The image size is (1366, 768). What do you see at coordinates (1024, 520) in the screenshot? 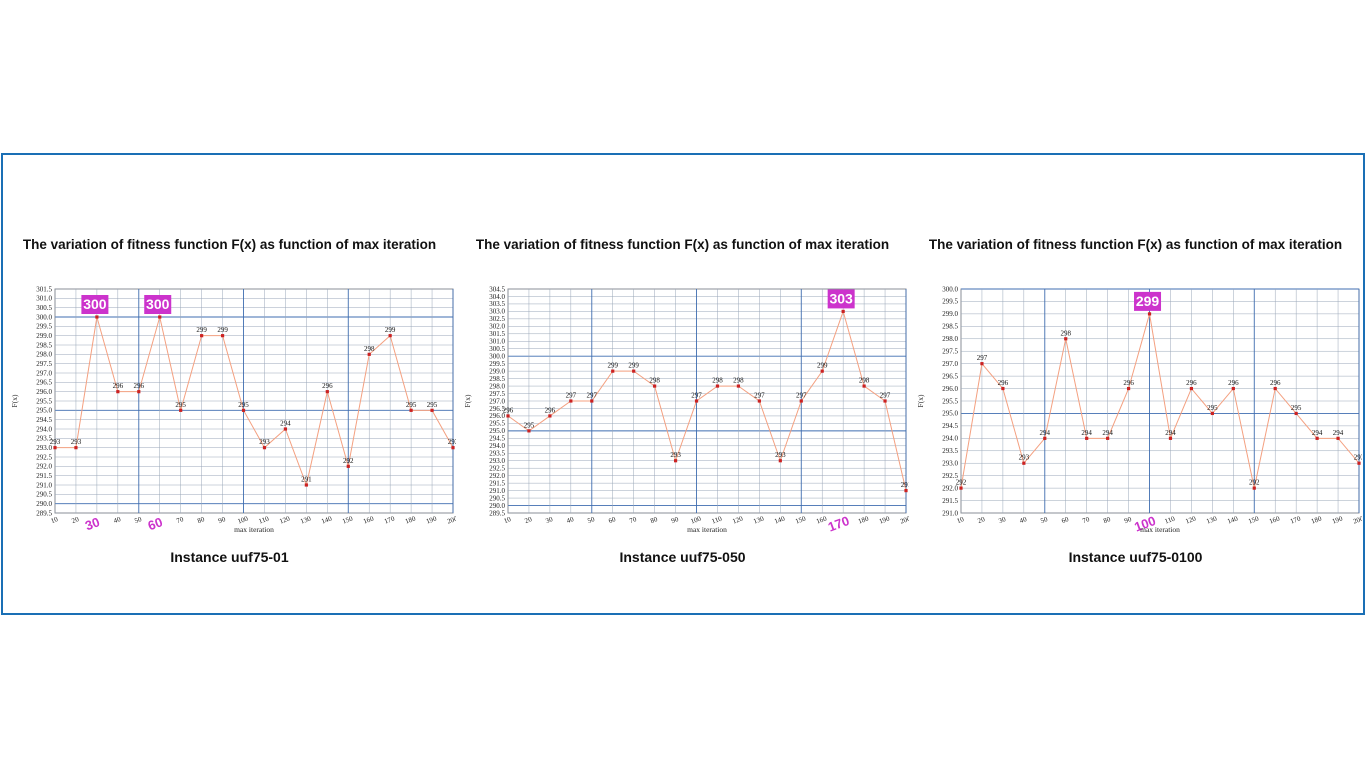
I see `x-tick-label: 40` at bounding box center [1024, 520].